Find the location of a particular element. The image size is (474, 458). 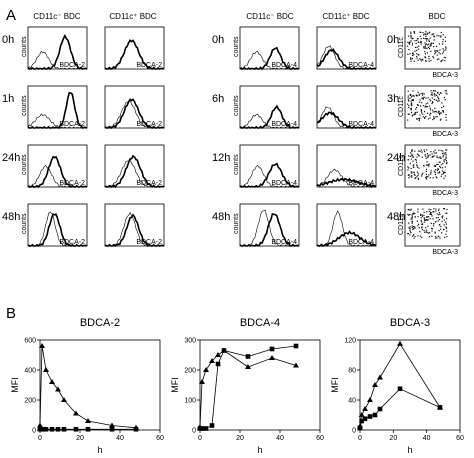

histogram-panel: BDCA-4 is located at coordinates (346, 107).